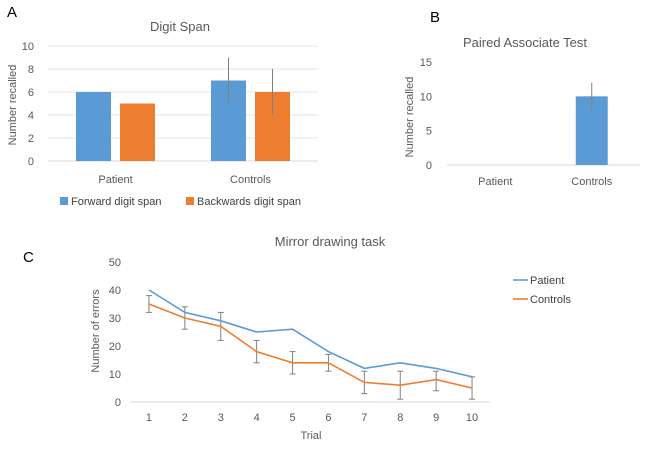 Image resolution: width=650 pixels, height=454 pixels. I want to click on y-tick-label: 50, so click(115, 263).